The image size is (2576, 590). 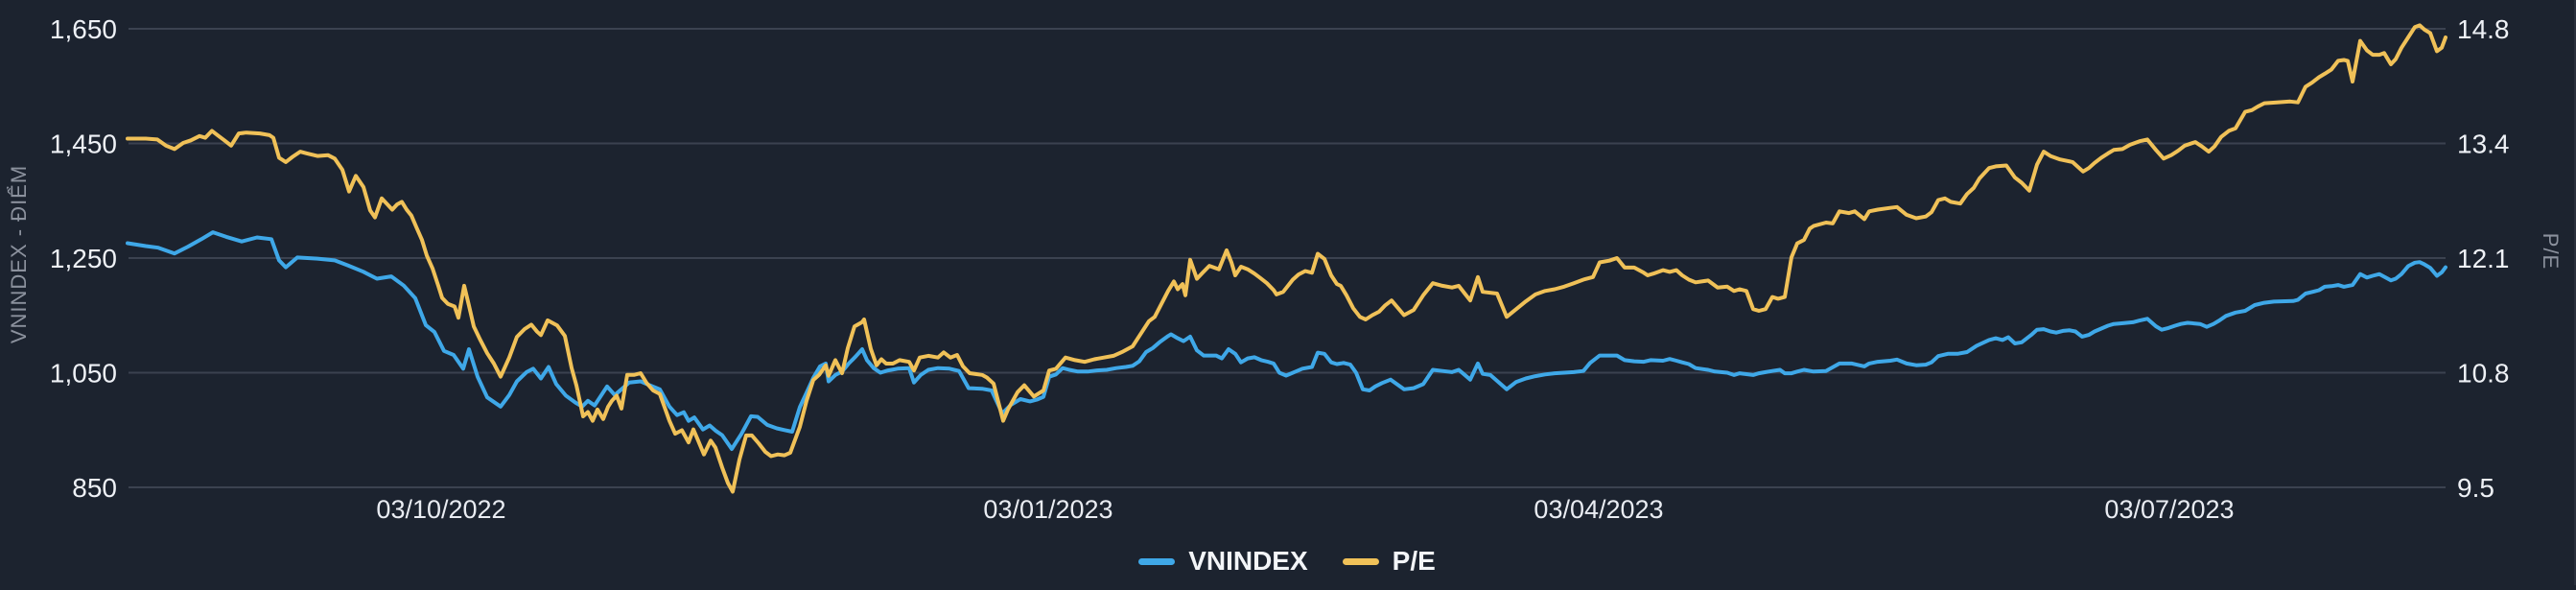 I want to click on x-axis-tick: 03/10/2022, so click(x=440, y=510).